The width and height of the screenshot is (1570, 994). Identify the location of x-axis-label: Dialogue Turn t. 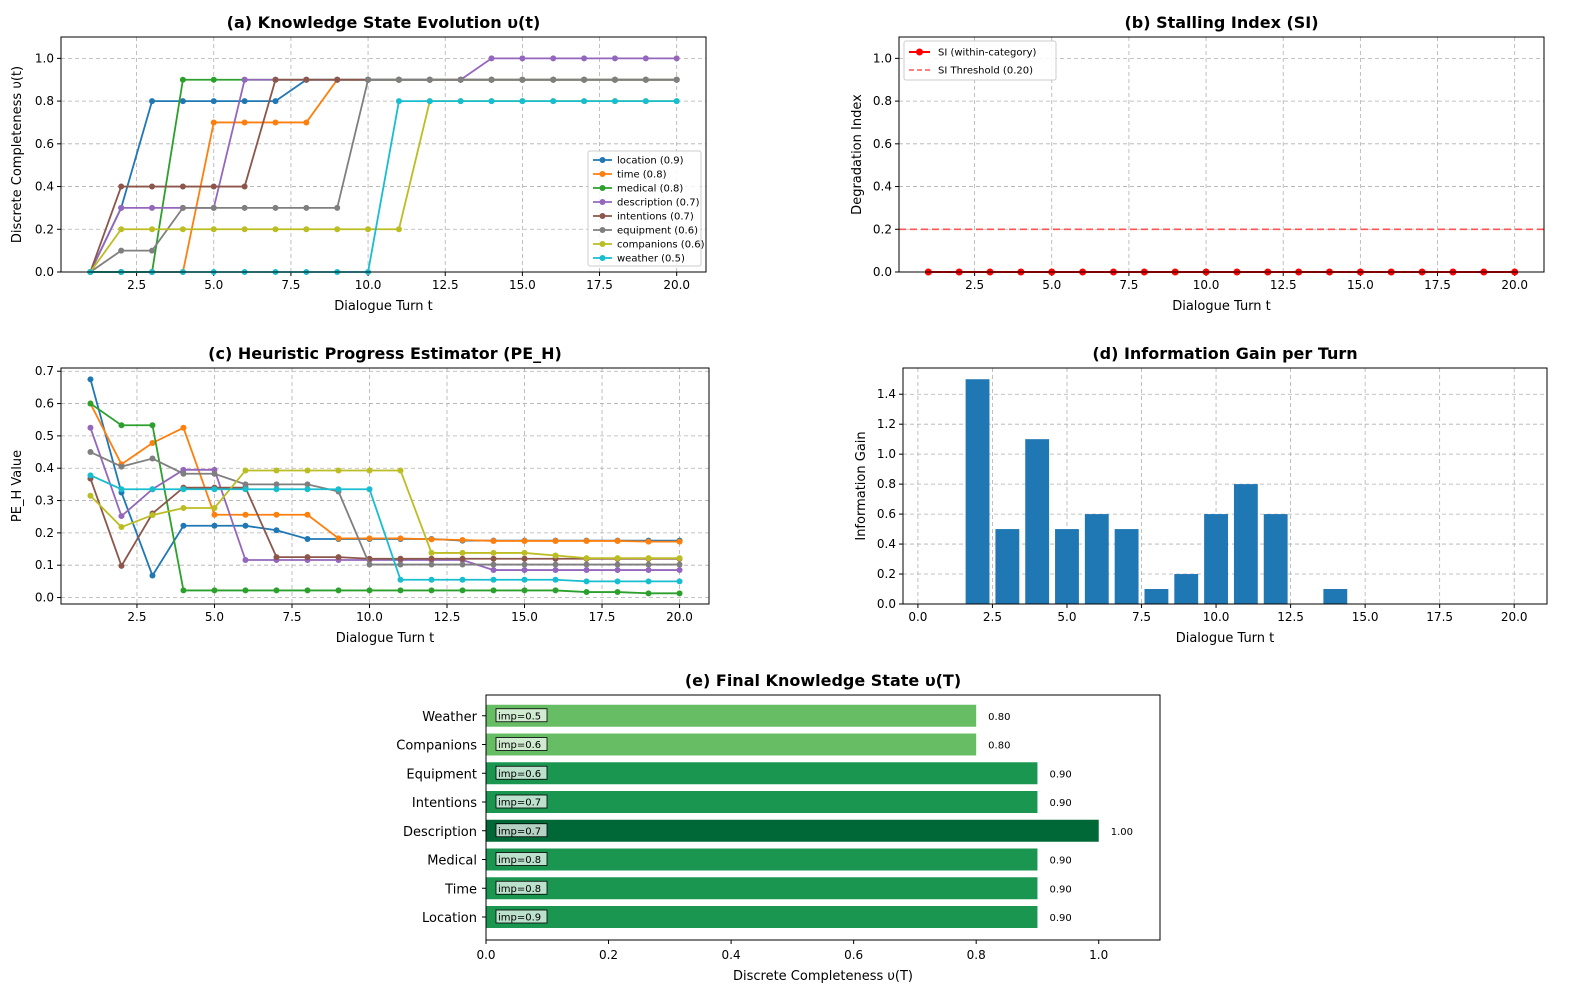
(383, 306).